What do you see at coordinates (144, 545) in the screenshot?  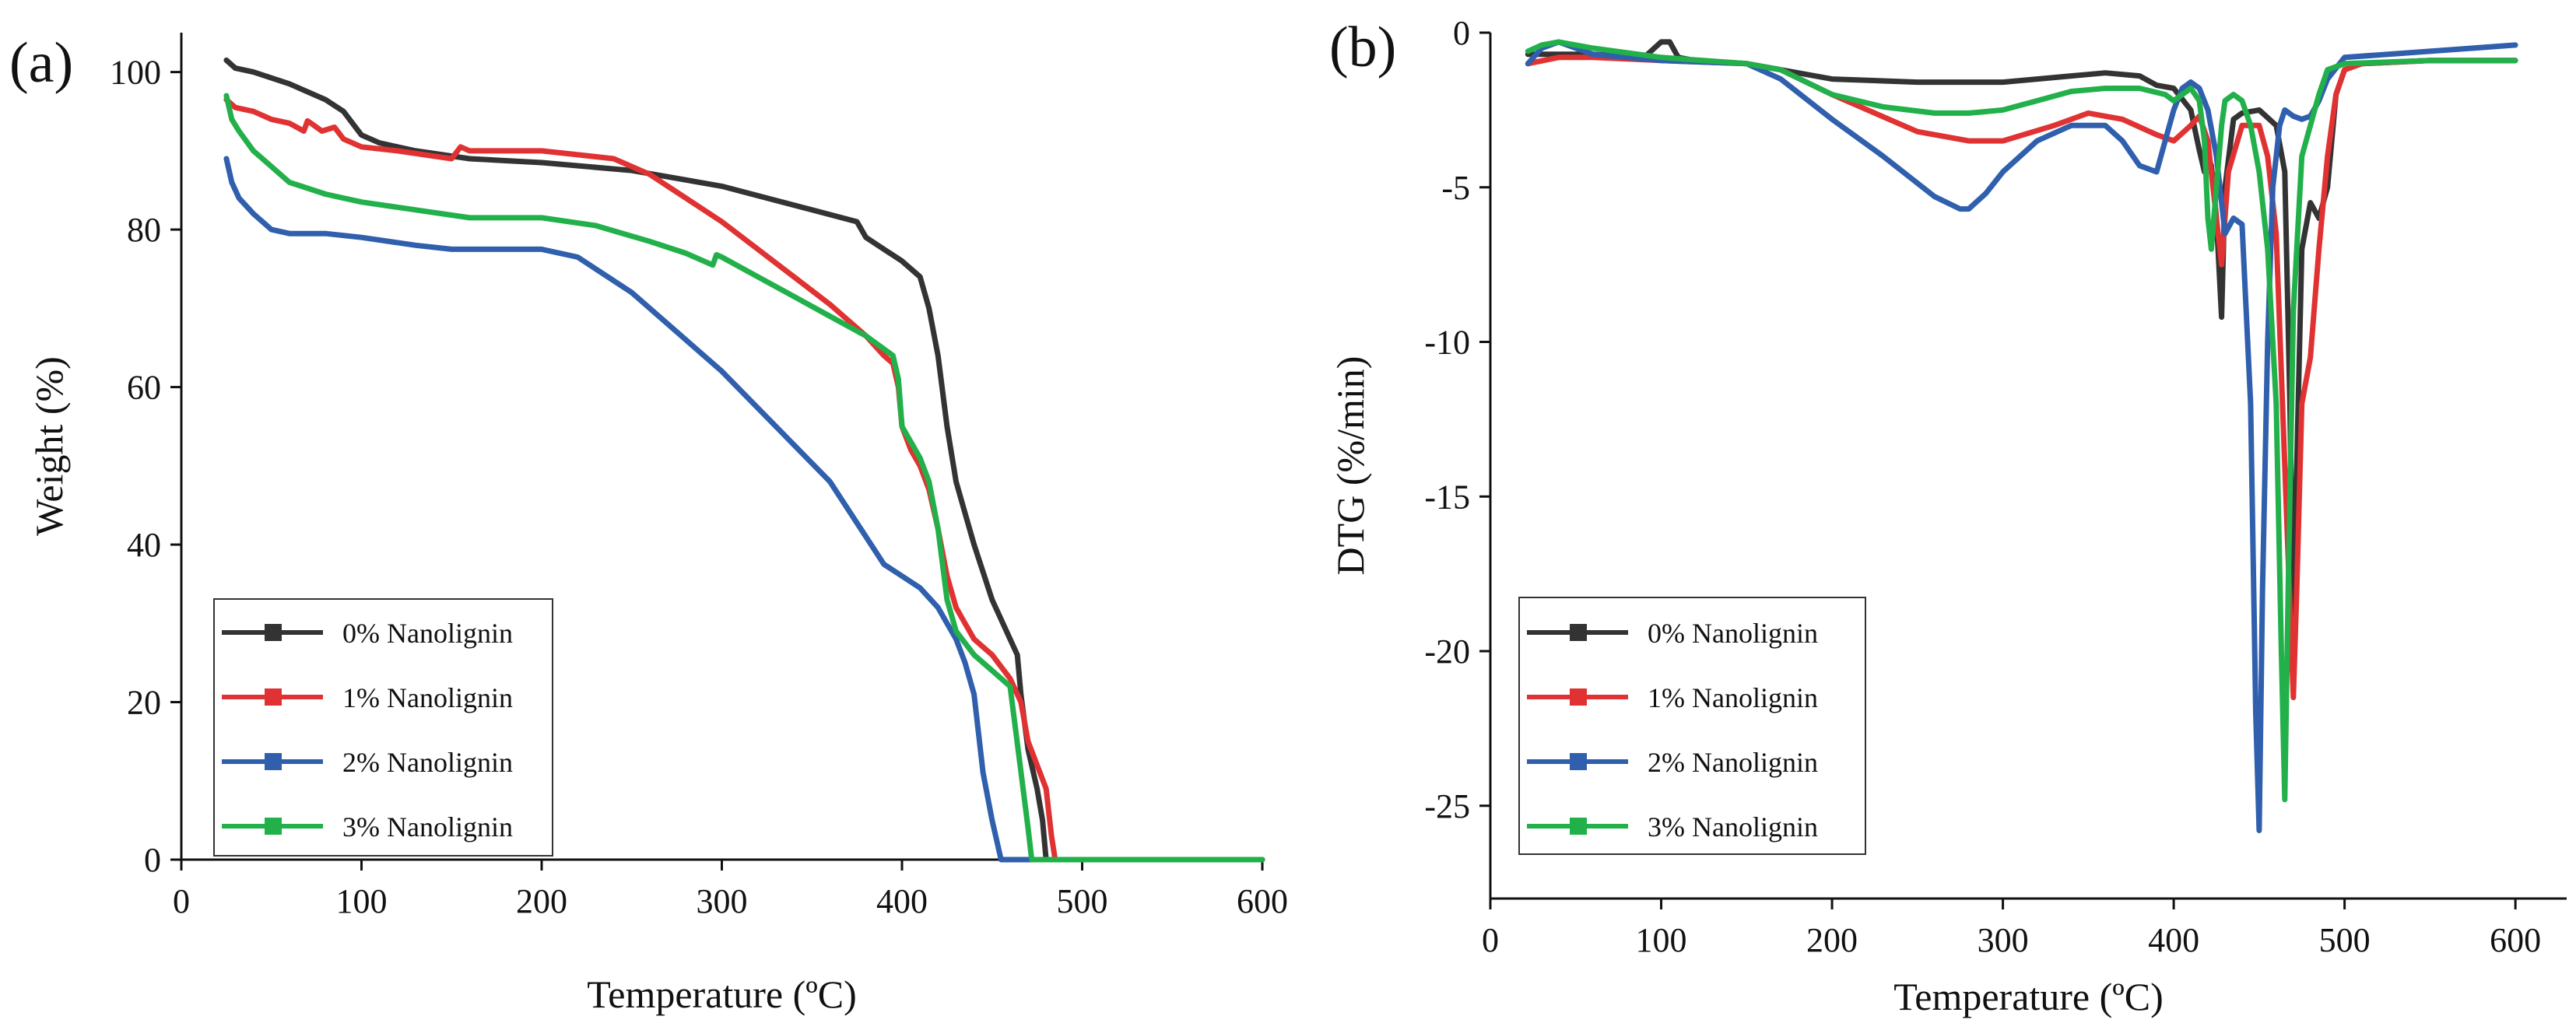 I see `y-tick-label: 40` at bounding box center [144, 545].